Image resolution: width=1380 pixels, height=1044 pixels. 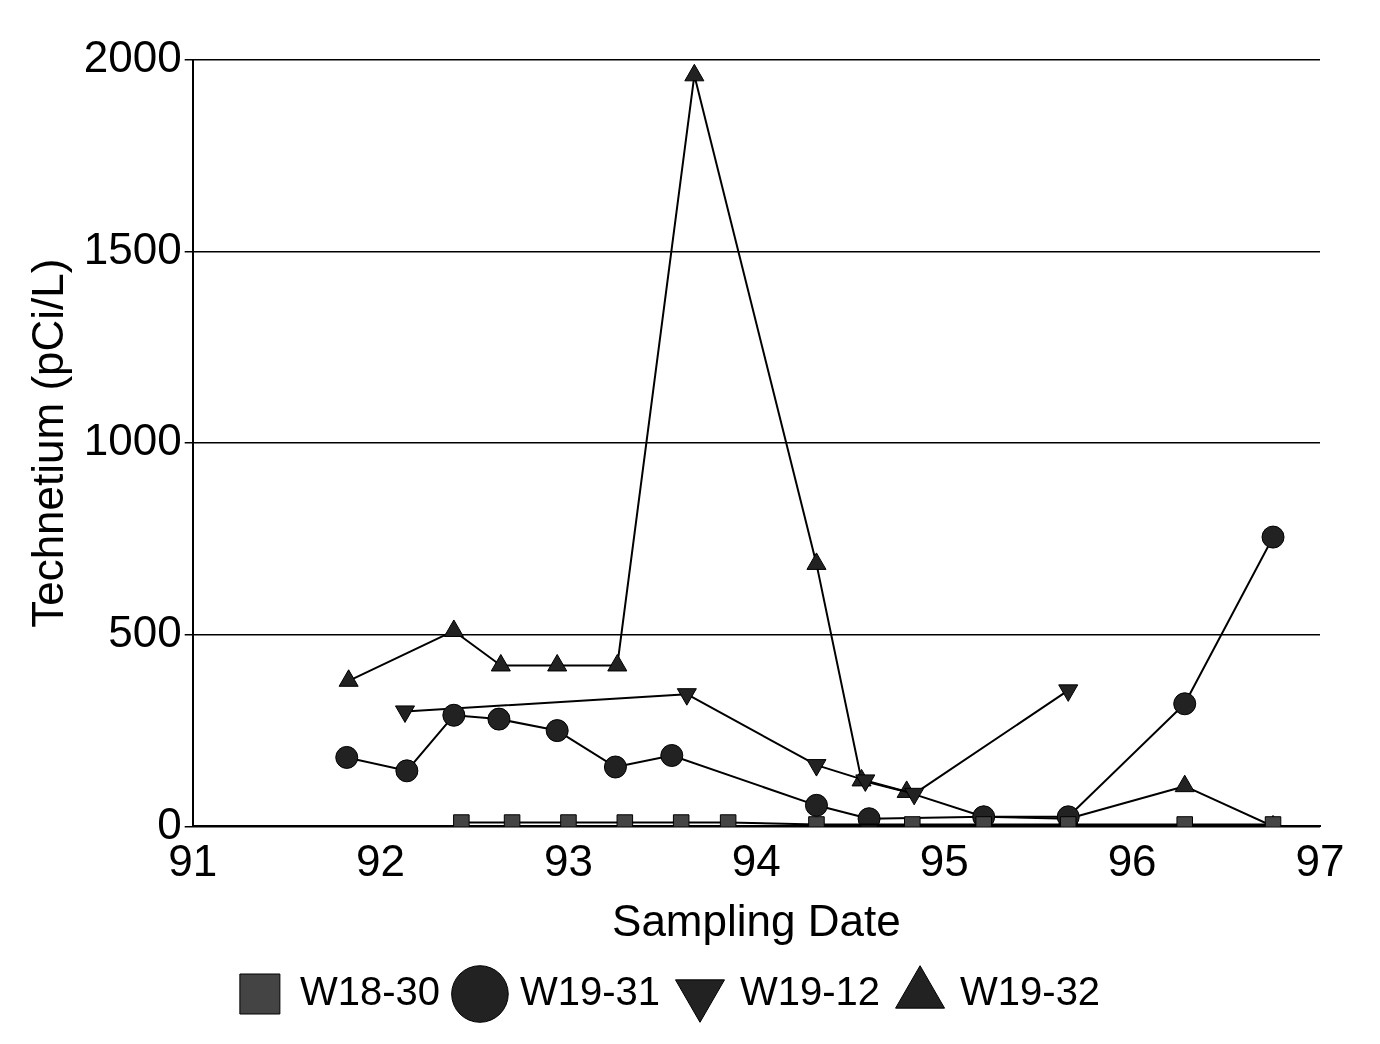 What do you see at coordinates (369, 991) in the screenshot?
I see `legend-label: W18-30` at bounding box center [369, 991].